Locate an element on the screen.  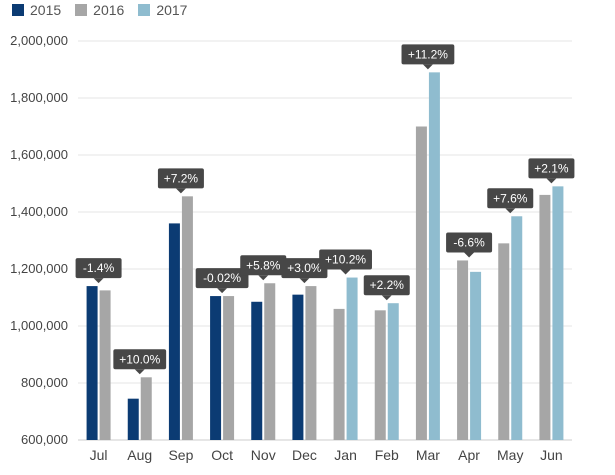
bar-2016-oct is located at coordinates (229, 368).